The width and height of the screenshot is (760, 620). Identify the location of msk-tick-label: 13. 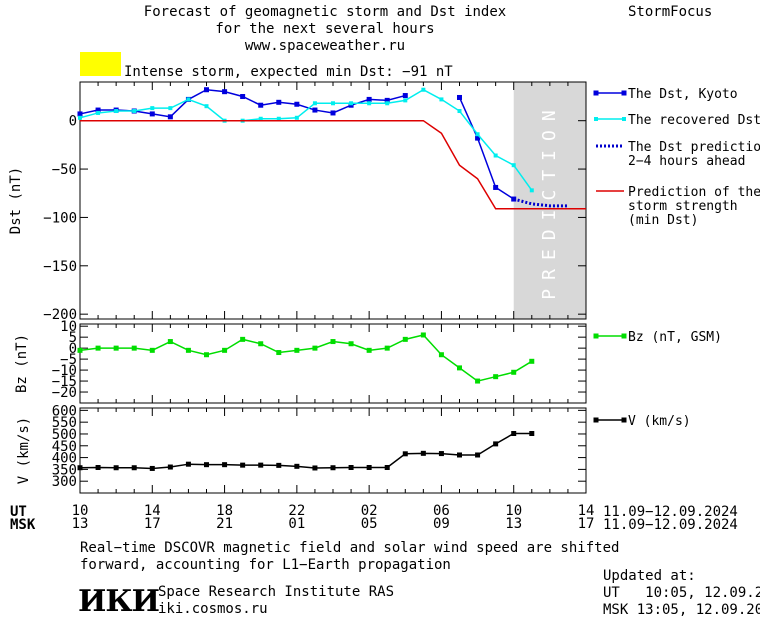
(513, 524).